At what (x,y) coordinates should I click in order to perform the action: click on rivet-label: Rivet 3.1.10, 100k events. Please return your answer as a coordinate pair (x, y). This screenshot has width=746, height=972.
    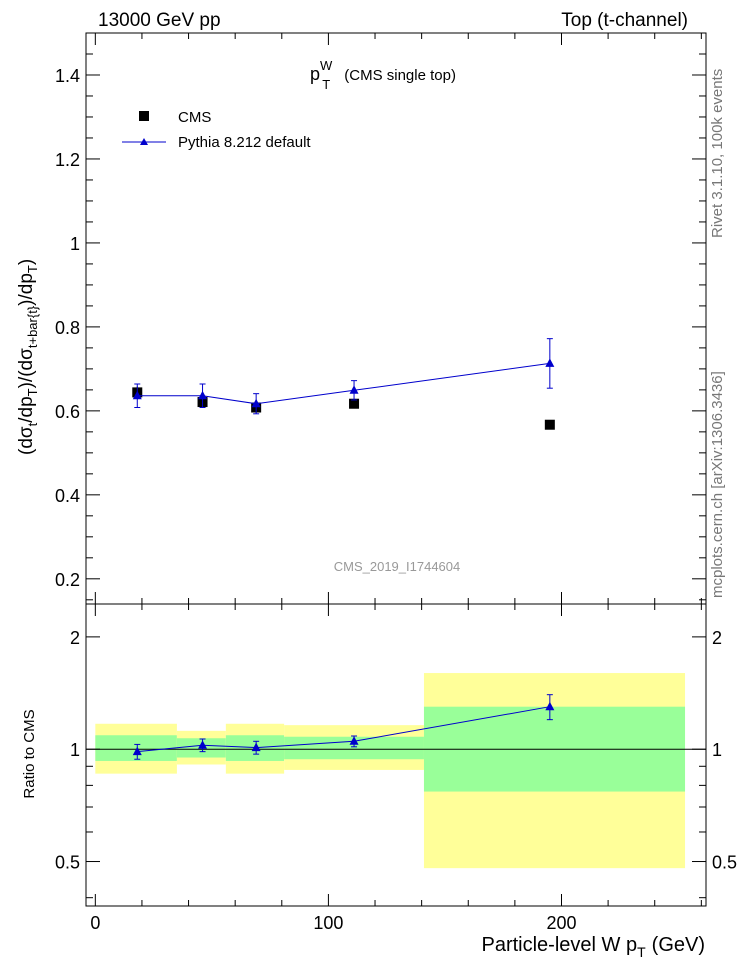
    Looking at the image, I should click on (717, 153).